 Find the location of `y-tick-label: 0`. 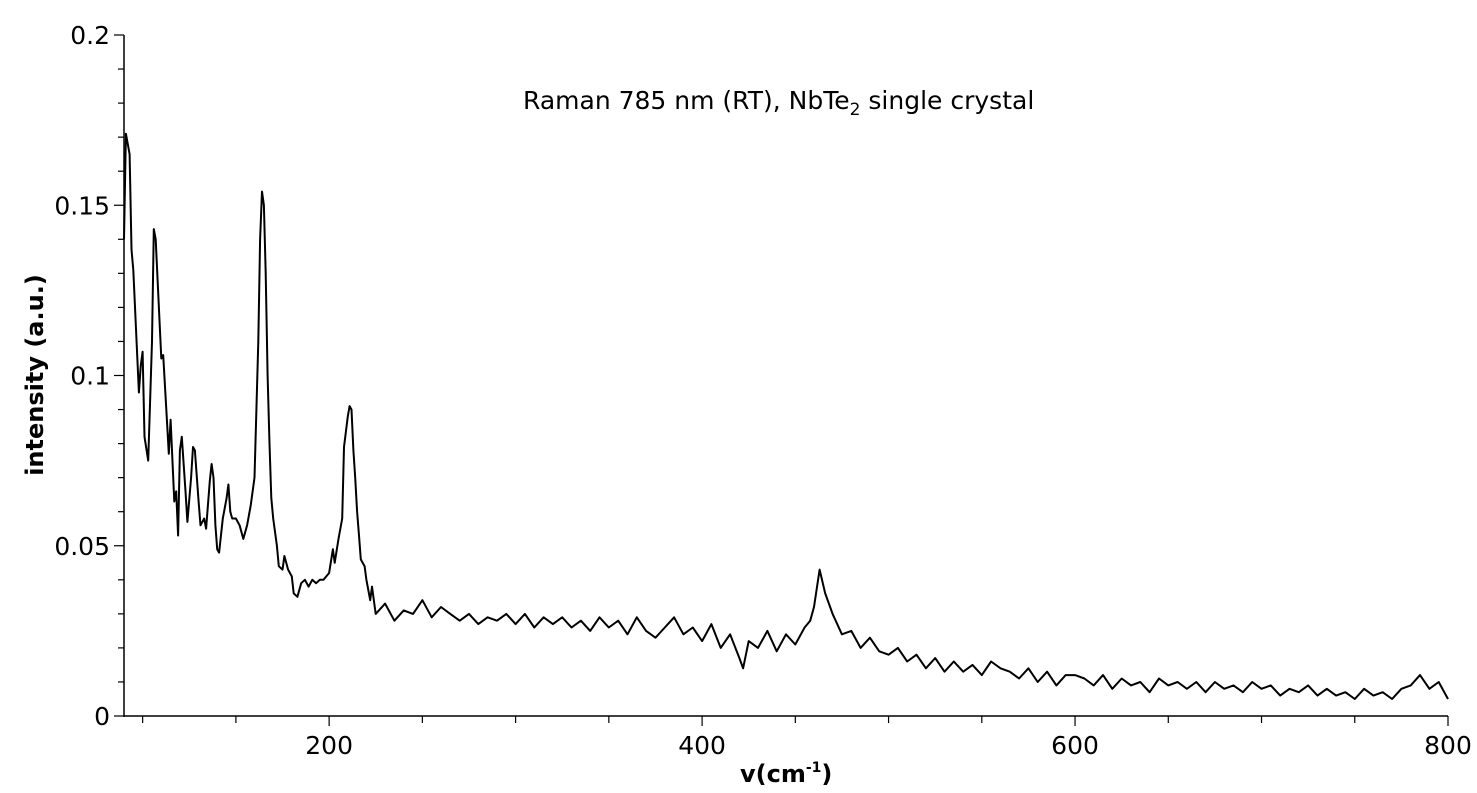

y-tick-label: 0 is located at coordinates (102, 716).